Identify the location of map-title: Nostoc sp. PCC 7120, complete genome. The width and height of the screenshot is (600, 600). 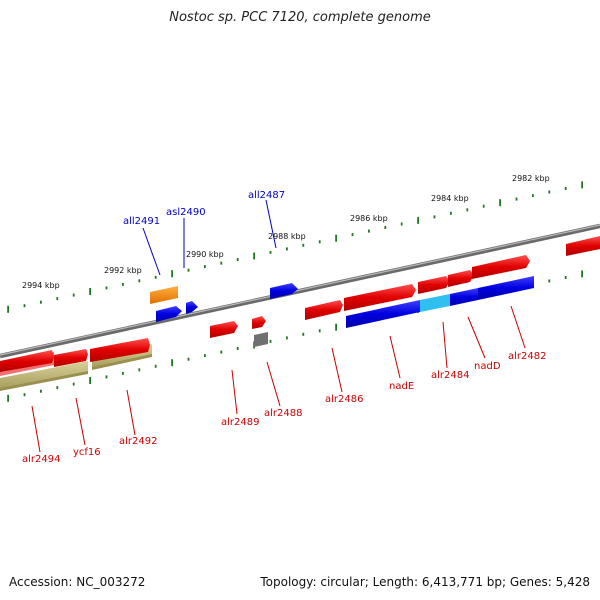
(300, 17).